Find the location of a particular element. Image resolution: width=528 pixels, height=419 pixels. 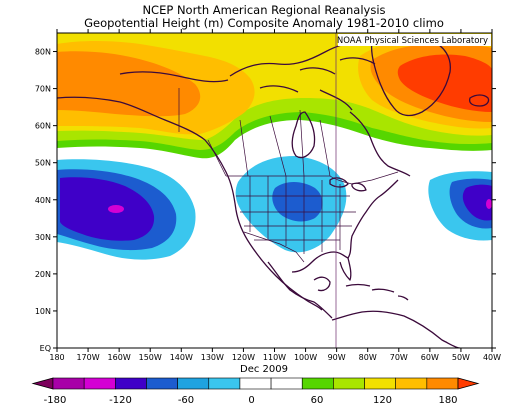

lat-tick-label: 60N is located at coordinates (43, 126).